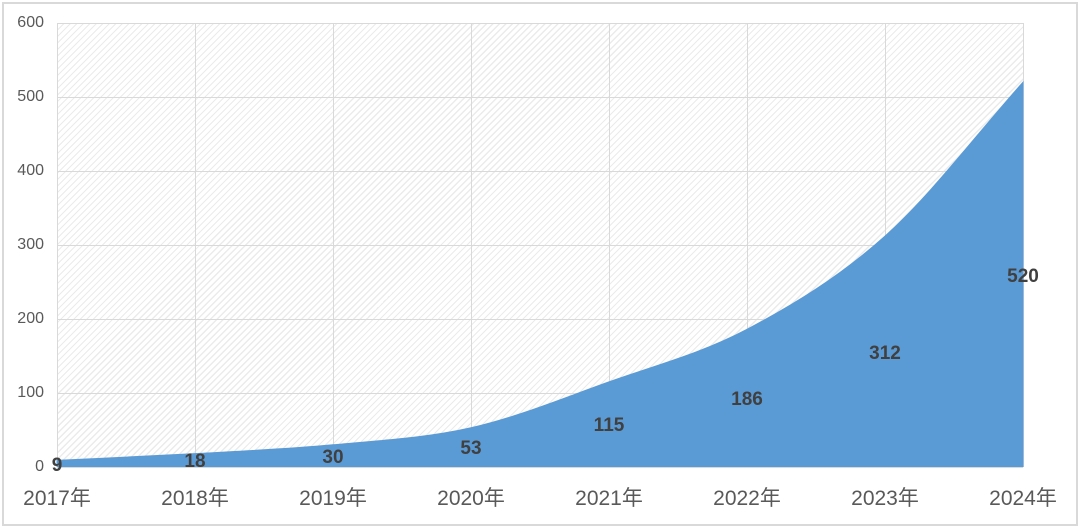 This screenshot has height=528, width=1080. Describe the element at coordinates (57, 498) in the screenshot. I see `x-axis-label: 2017年` at that location.